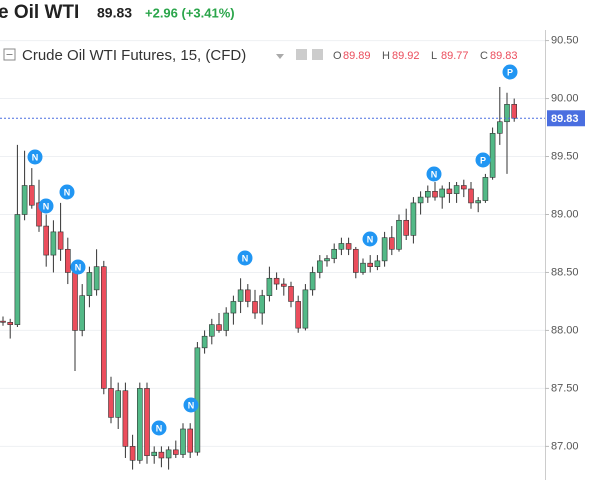  Describe the element at coordinates (565, 214) in the screenshot. I see `y-tick-label: 89.00` at that location.